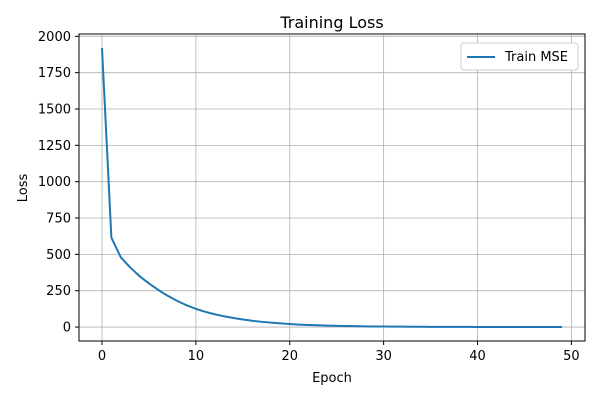 The height and width of the screenshot is (400, 600). I want to click on x-tick-label: 30, so click(383, 356).